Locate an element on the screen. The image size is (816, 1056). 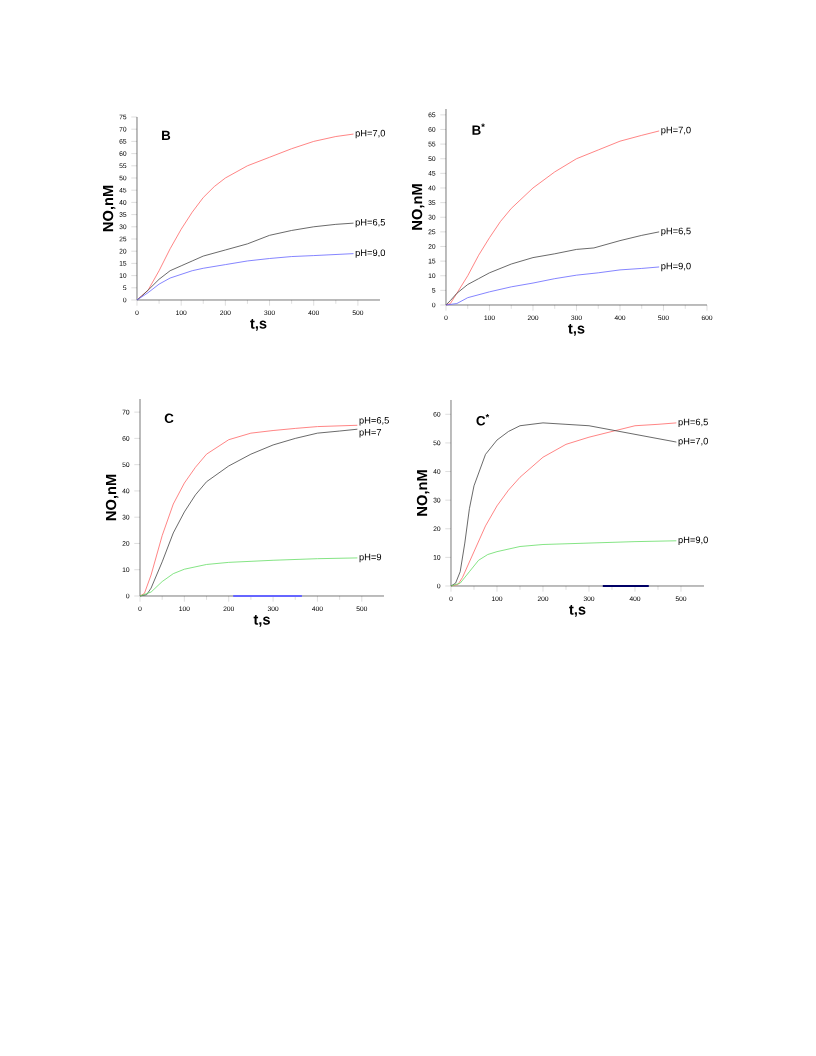
text: C$^{*}$ is located at coordinates (483, 420).